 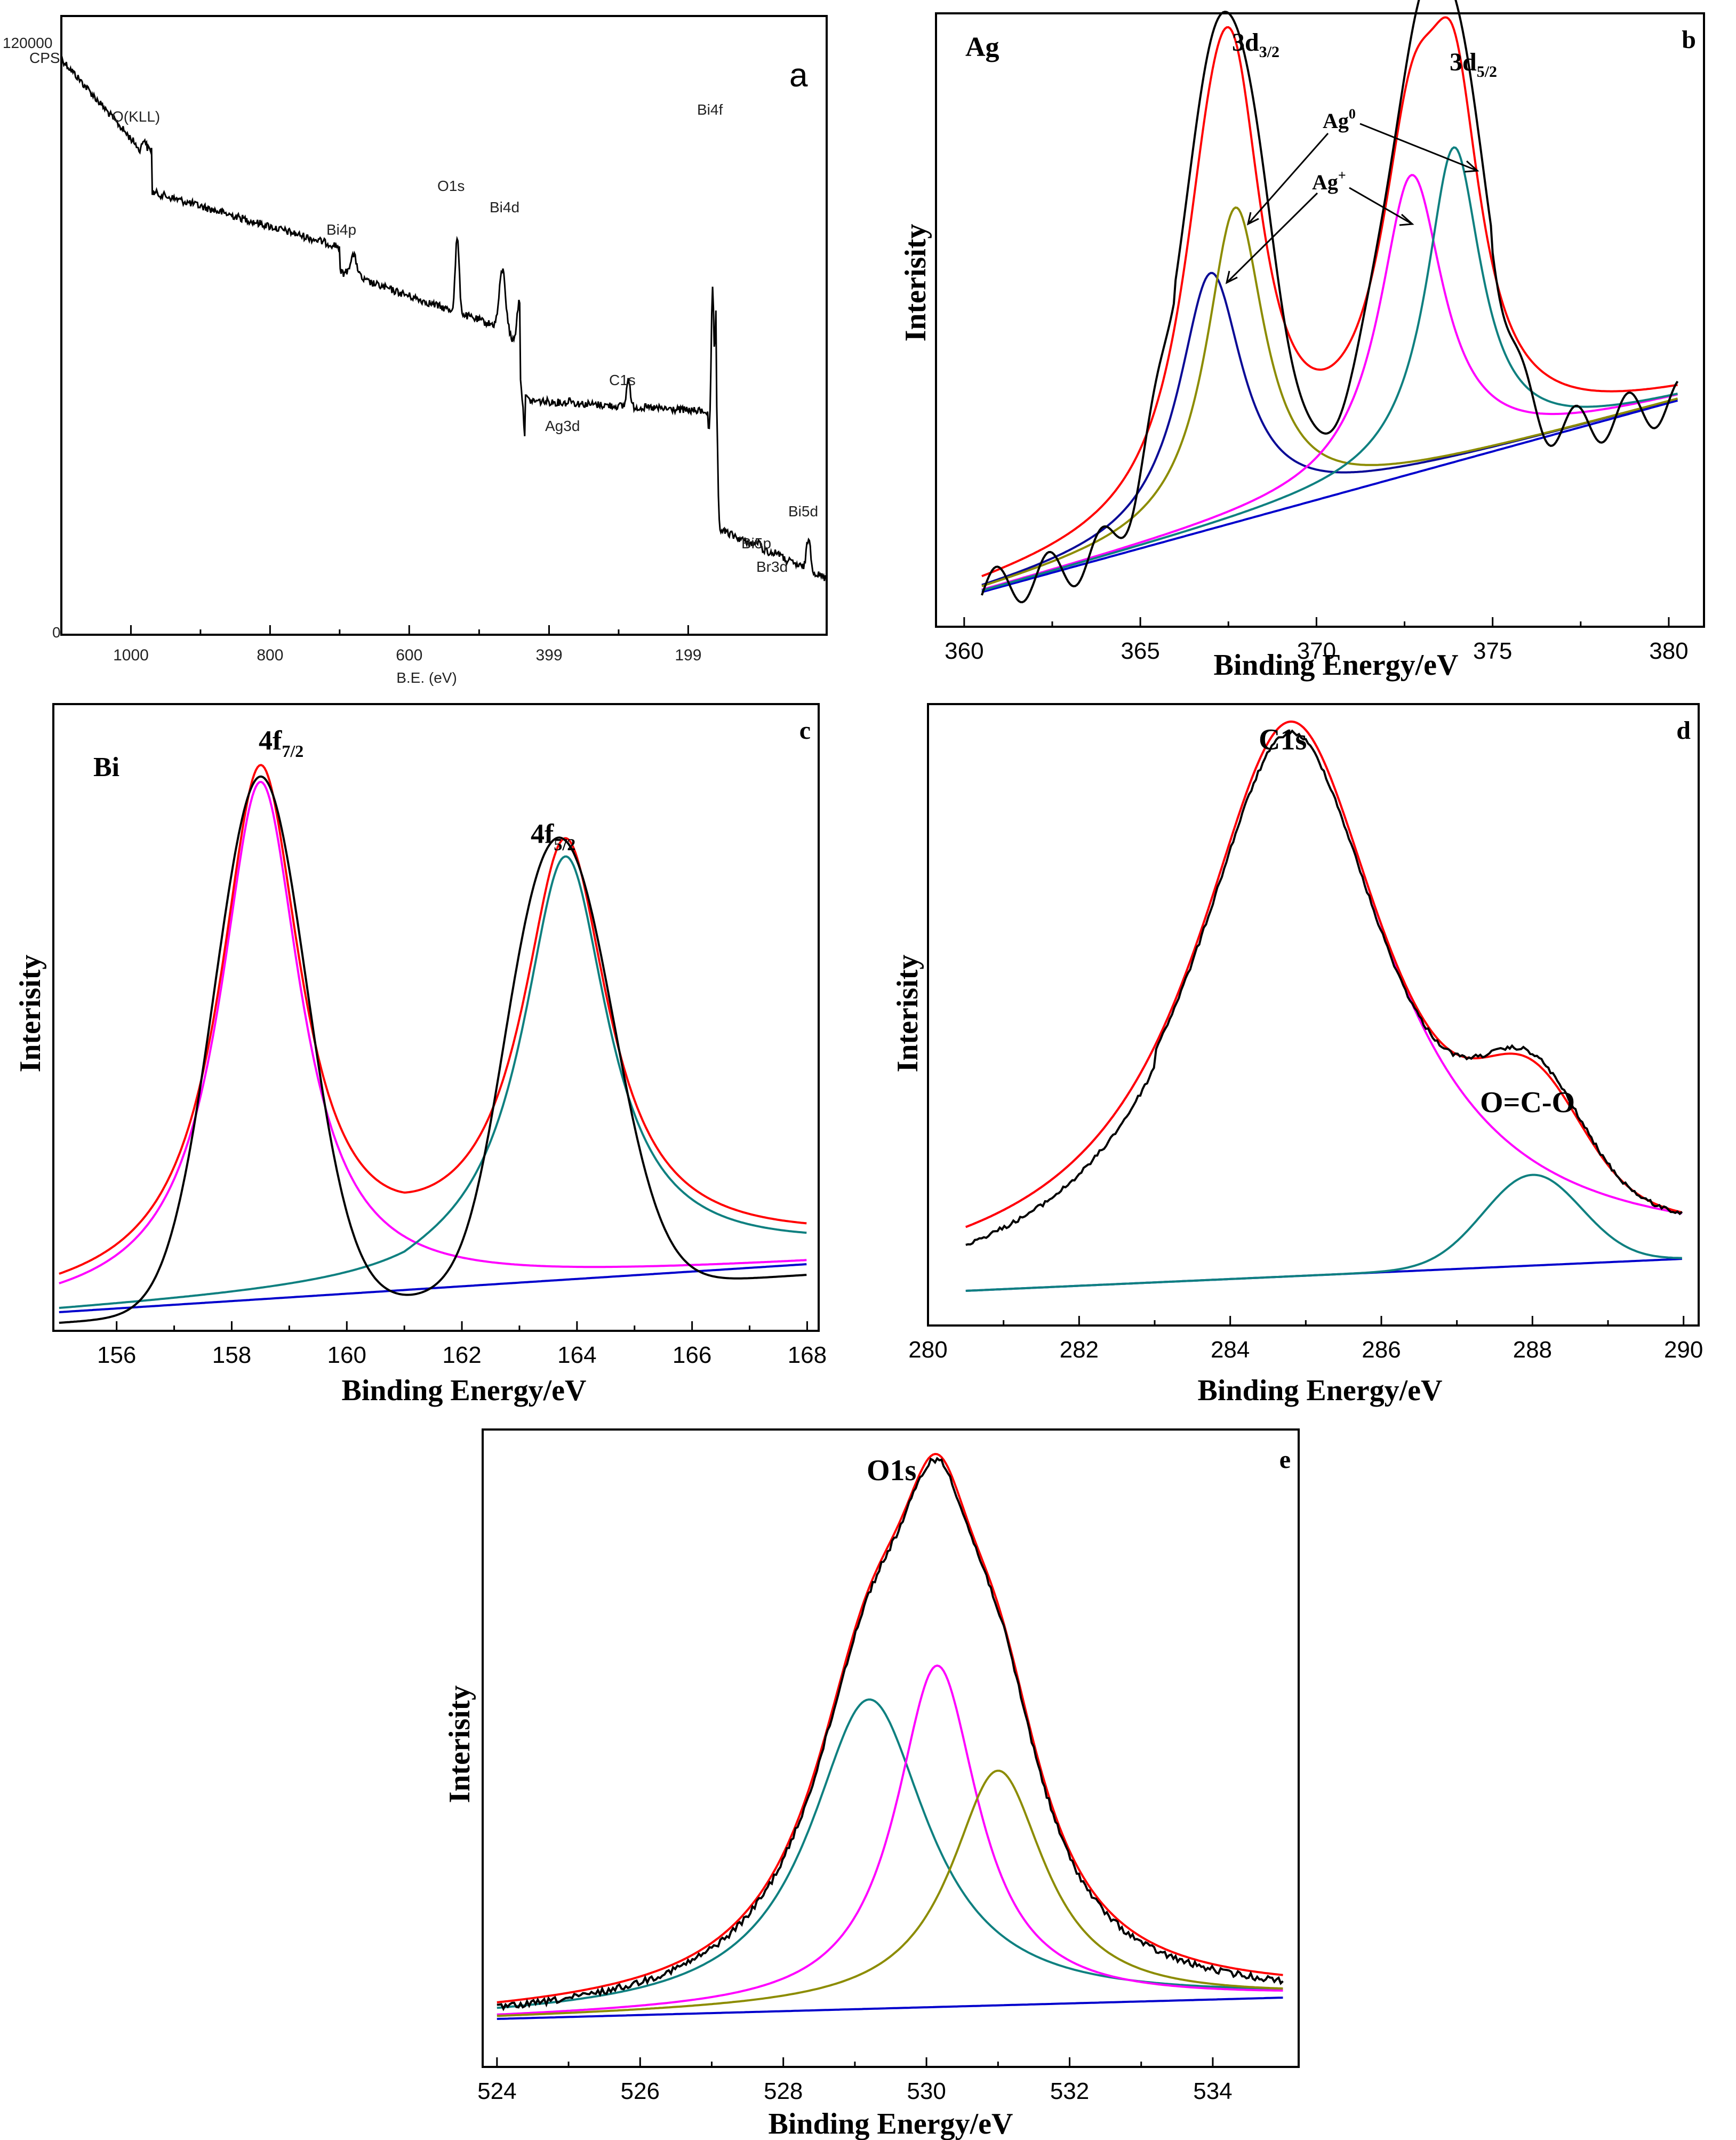 I want to click on component-bi-4f52, so click(x=433, y=1082).